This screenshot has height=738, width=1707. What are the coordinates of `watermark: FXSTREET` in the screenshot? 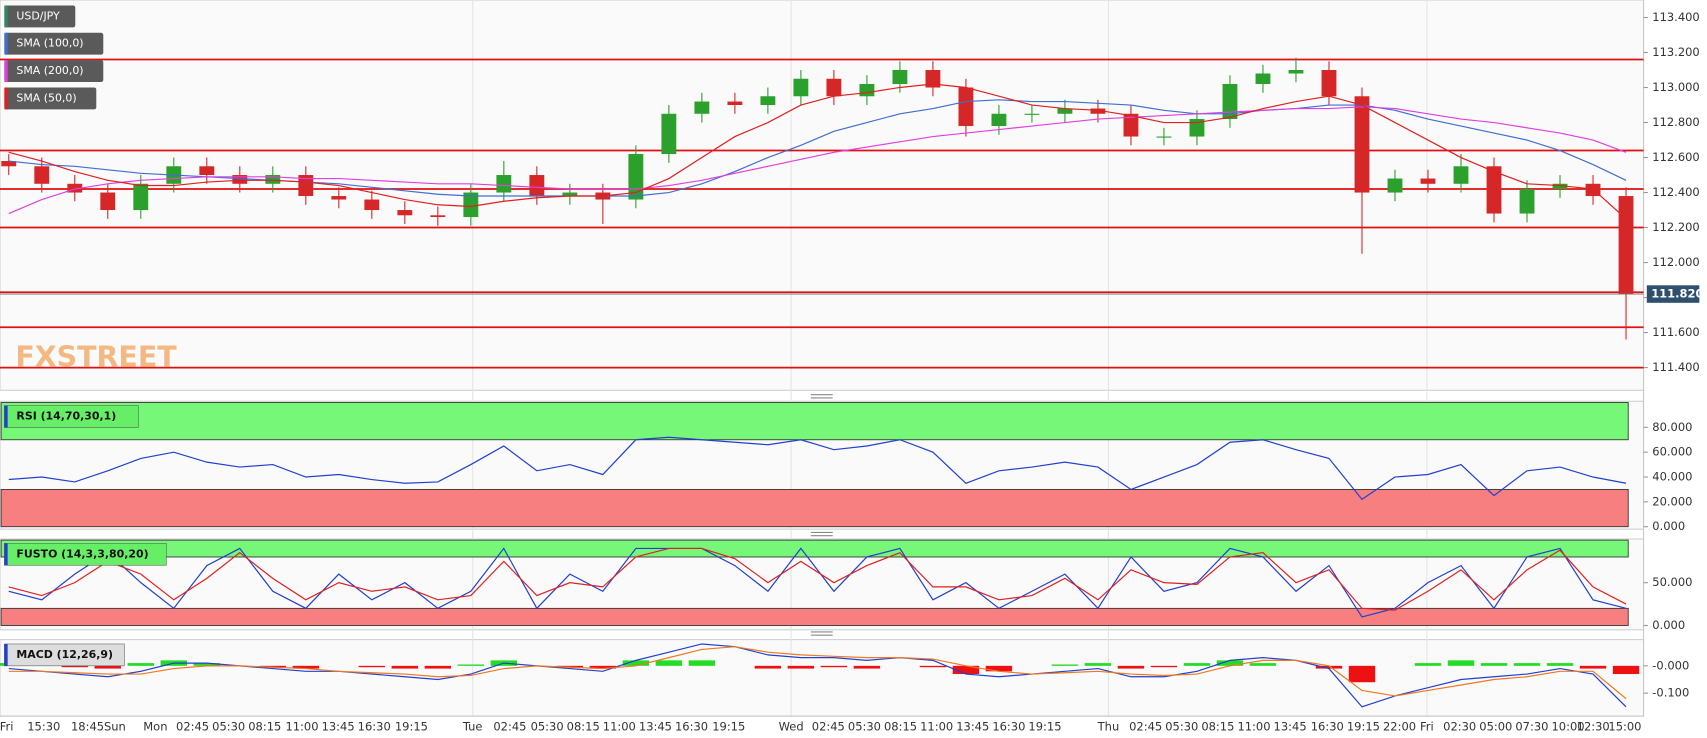 It's located at (96, 357).